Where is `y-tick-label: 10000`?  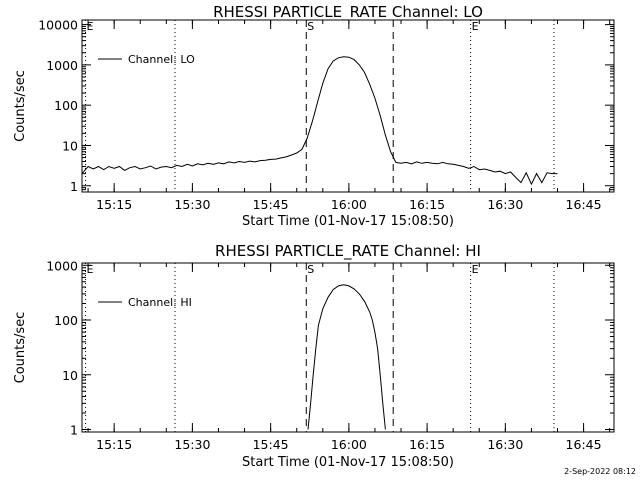
y-tick-label: 10000 is located at coordinates (58, 25).